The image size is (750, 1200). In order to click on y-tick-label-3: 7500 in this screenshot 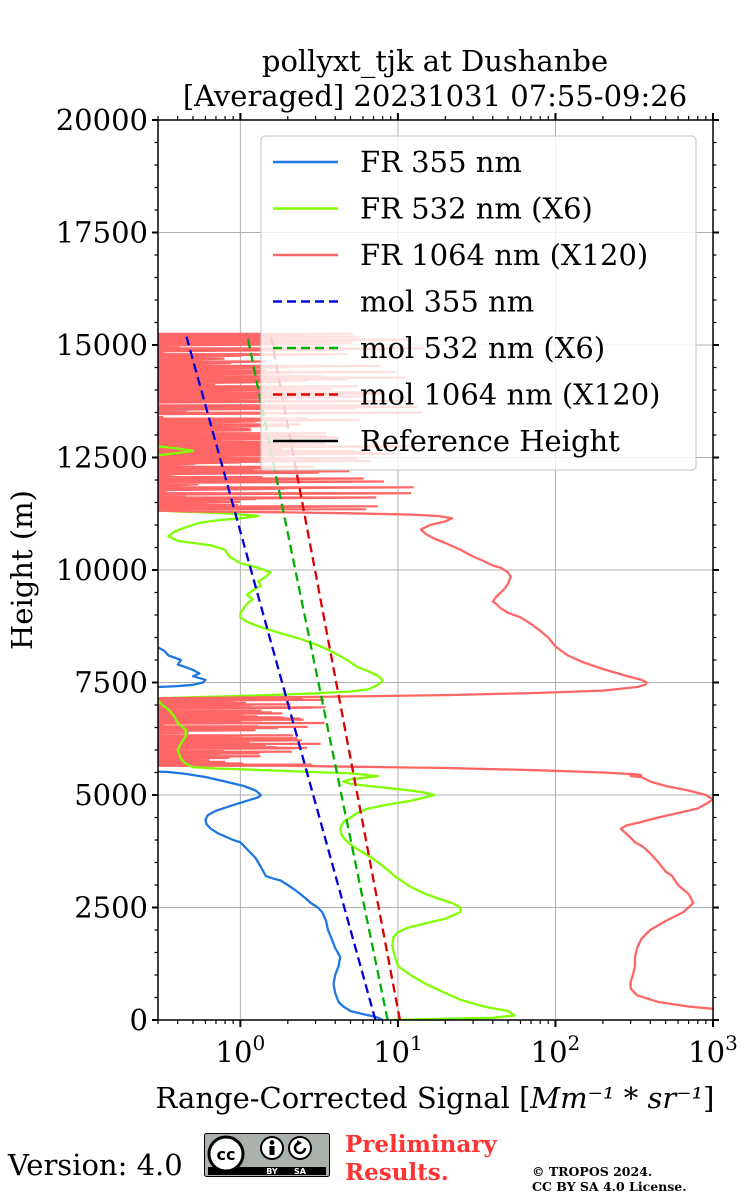, I will do `click(111, 683)`.